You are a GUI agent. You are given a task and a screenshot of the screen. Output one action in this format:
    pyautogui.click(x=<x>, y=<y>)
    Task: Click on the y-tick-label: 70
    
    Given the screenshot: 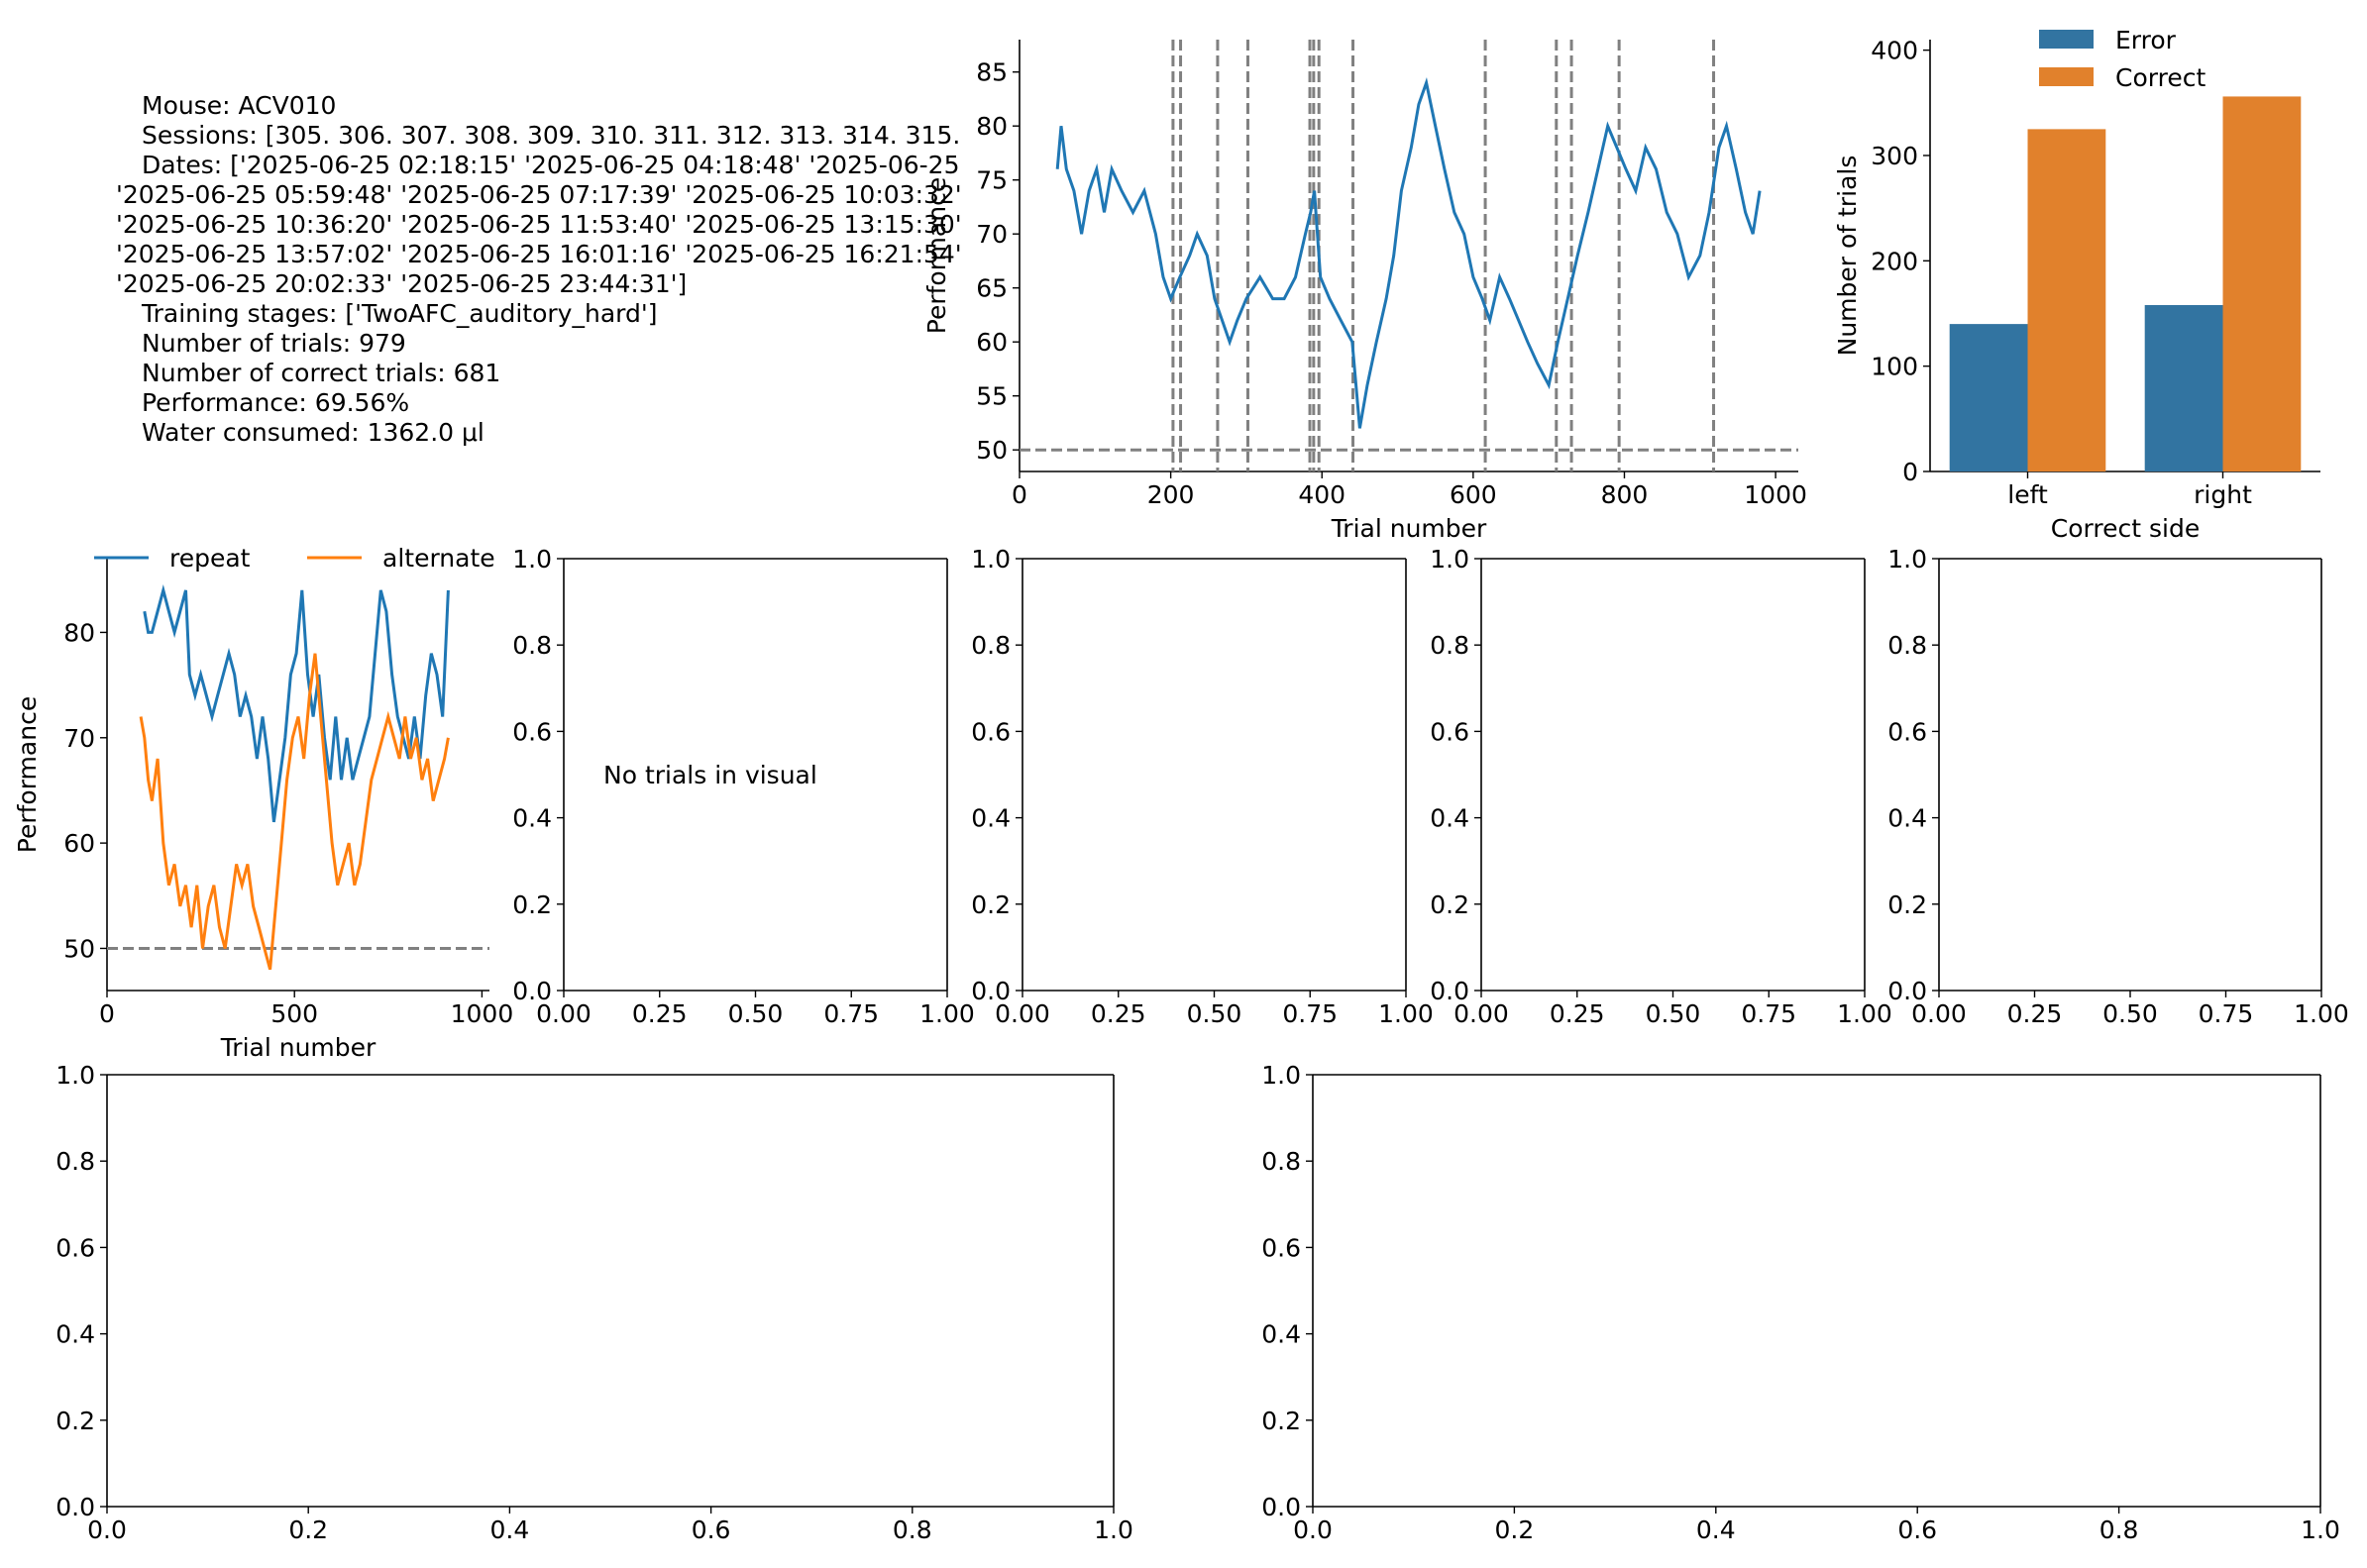 What is the action you would take?
    pyautogui.click(x=992, y=235)
    